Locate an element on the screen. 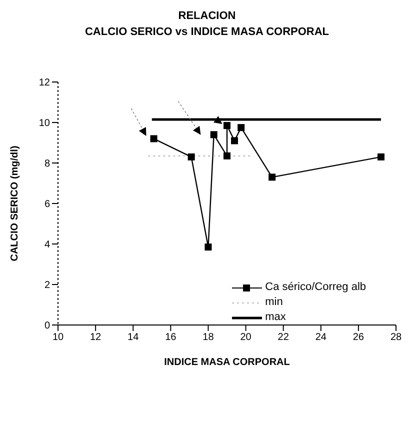 The width and height of the screenshot is (414, 435). x-tick-label: 28 is located at coordinates (396, 338).